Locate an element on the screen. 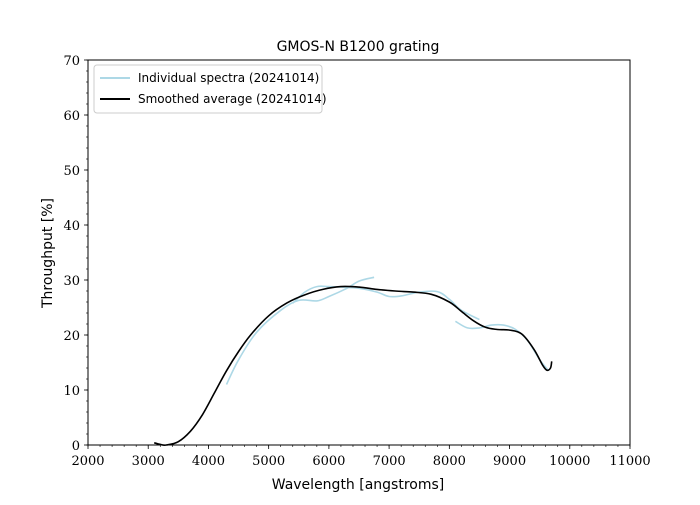 The image size is (700, 505). x-tick-label: 11000 is located at coordinates (629, 461).